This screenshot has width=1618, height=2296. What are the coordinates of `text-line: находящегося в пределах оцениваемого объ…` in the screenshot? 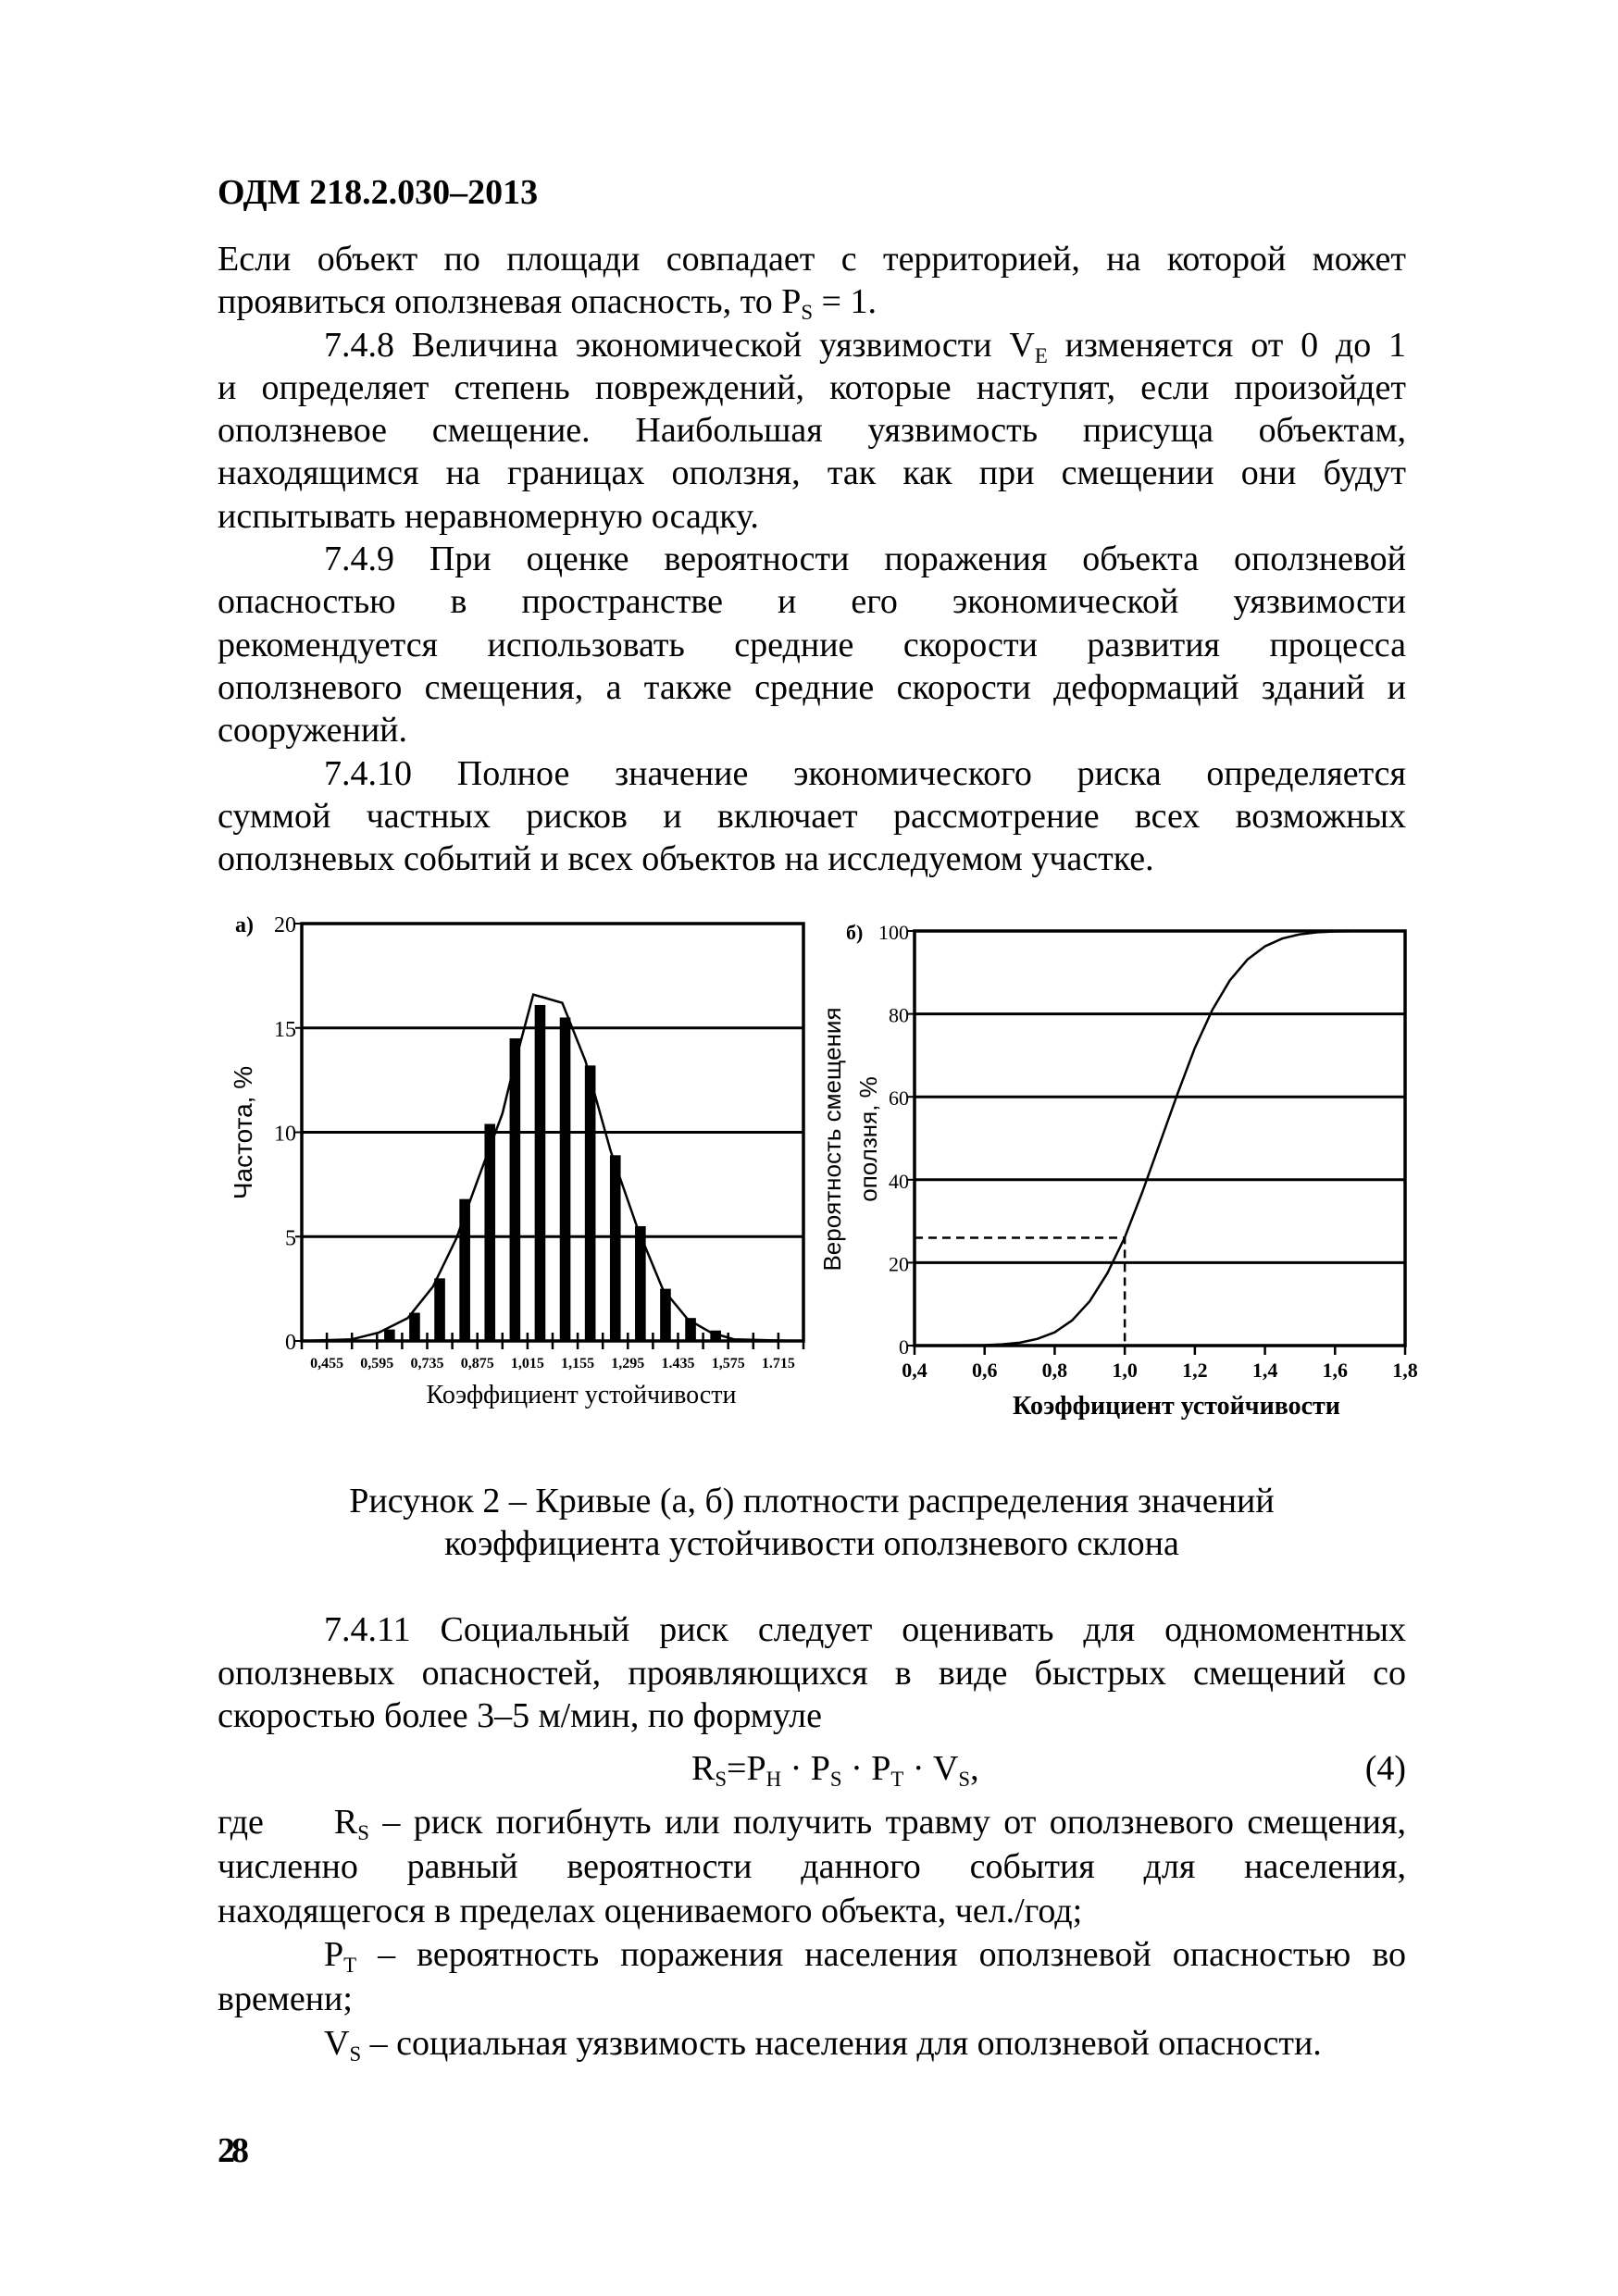 It's located at (812, 1912).